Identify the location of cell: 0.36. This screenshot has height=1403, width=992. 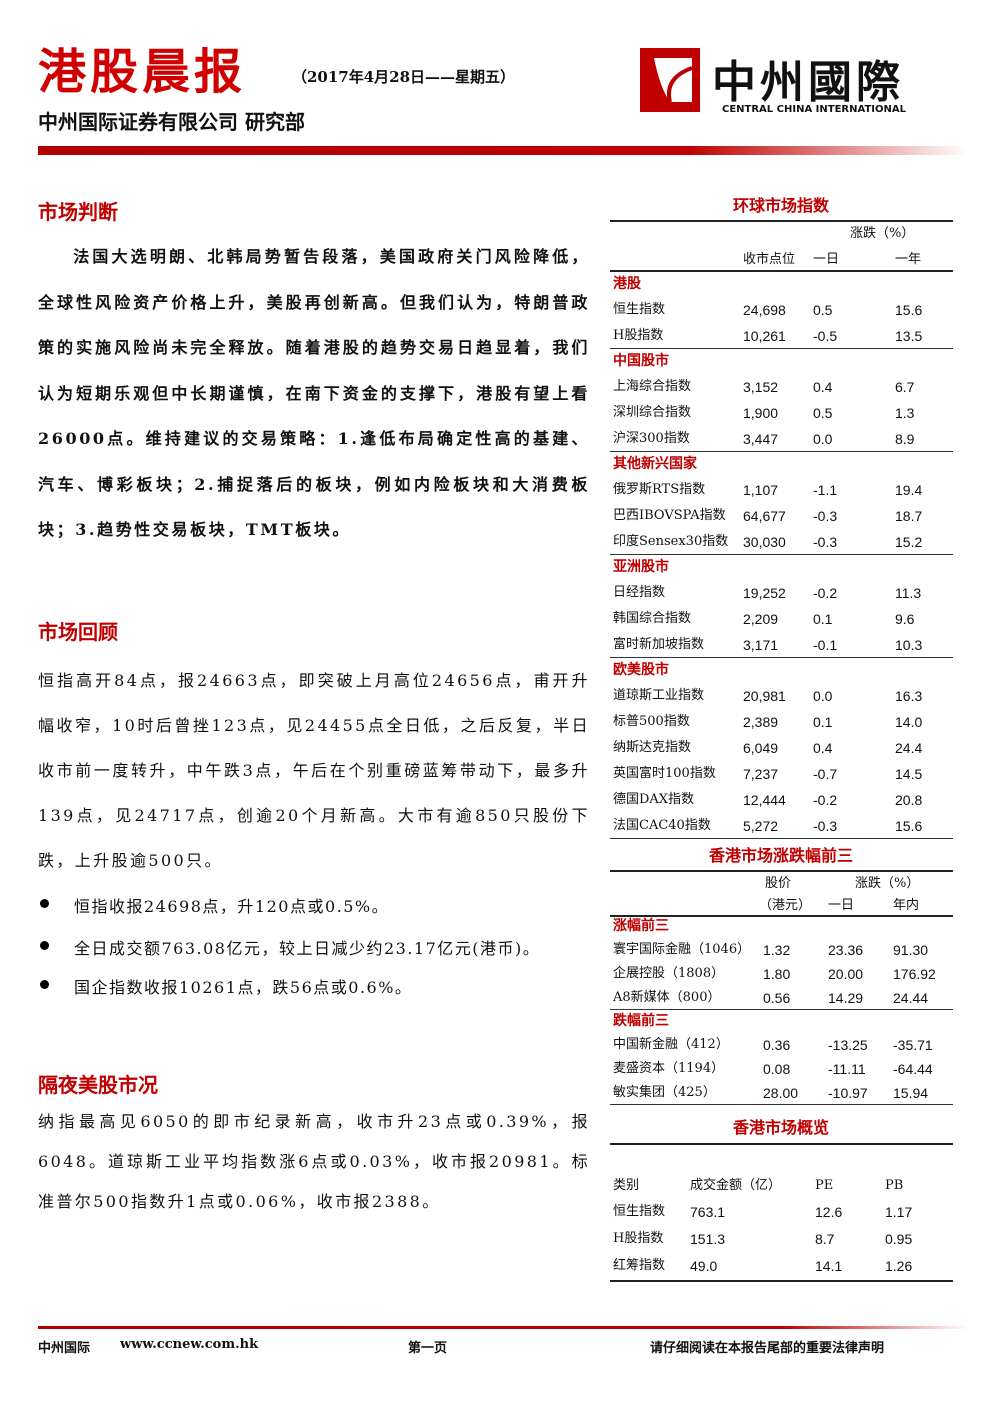
(777, 1045).